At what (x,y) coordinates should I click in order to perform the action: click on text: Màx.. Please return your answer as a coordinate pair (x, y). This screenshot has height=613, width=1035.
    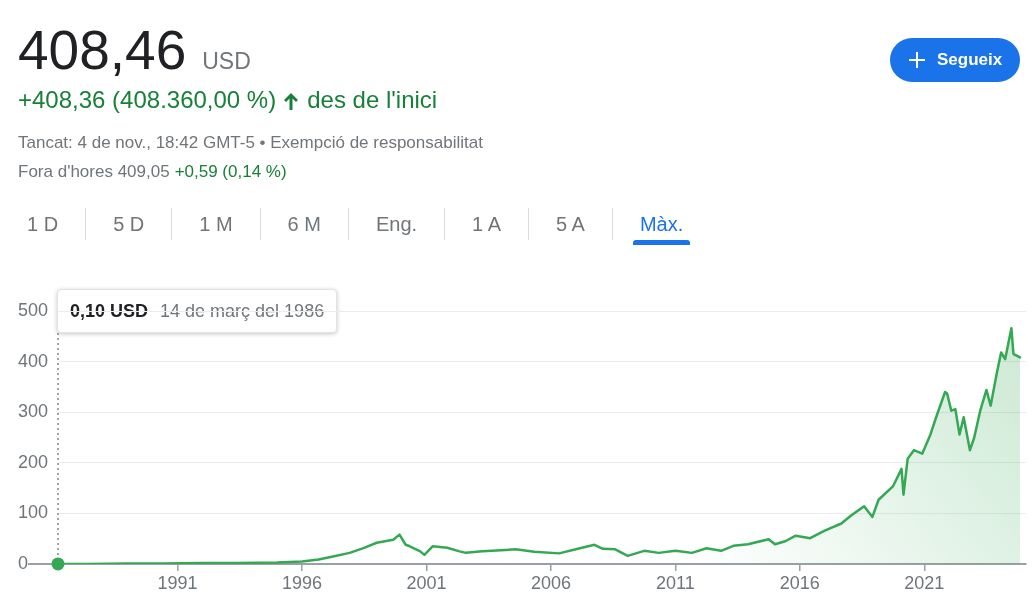
    Looking at the image, I should click on (661, 224).